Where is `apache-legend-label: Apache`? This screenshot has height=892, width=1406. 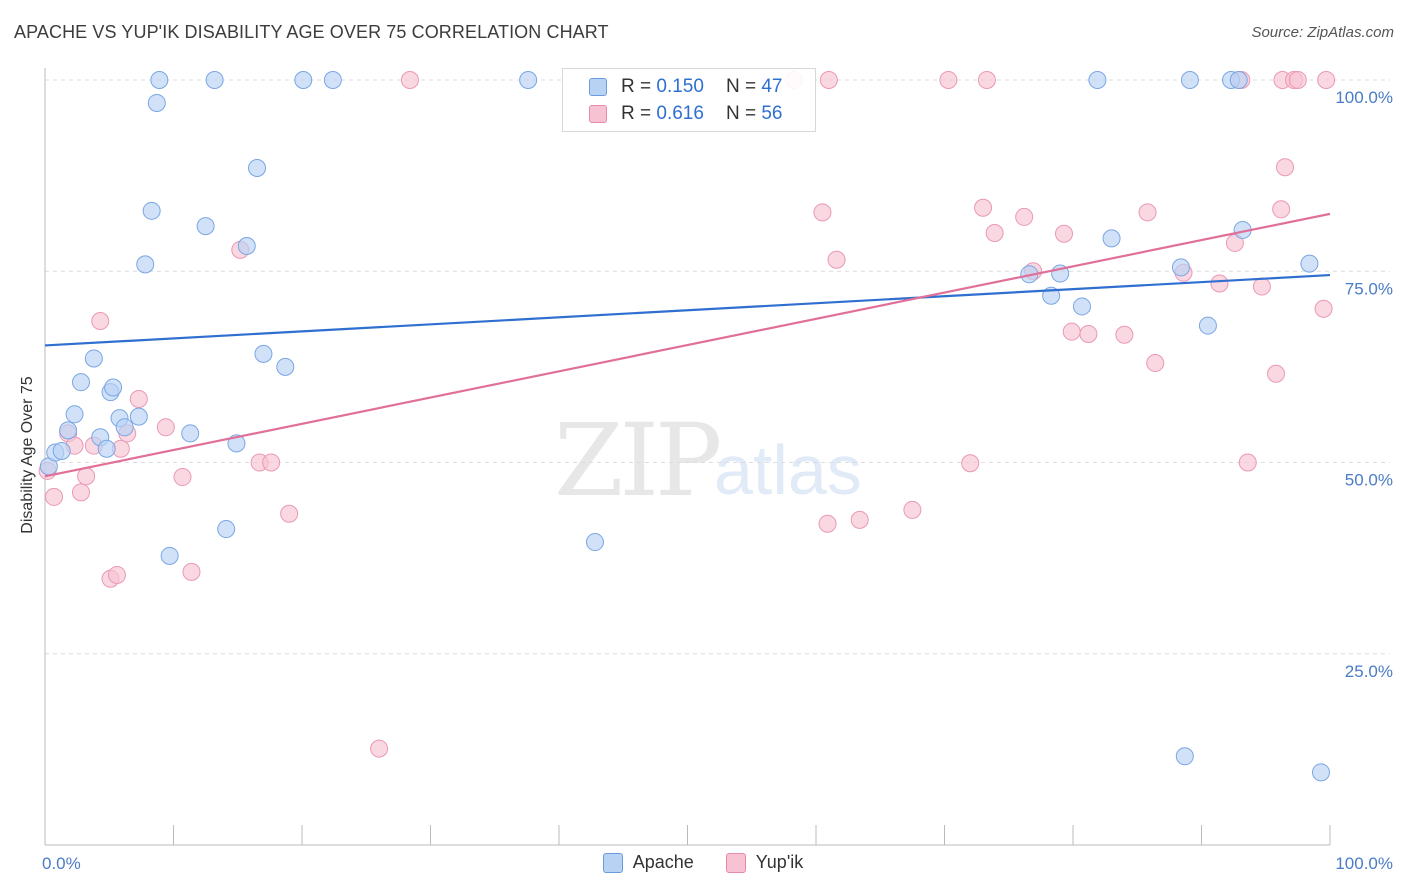 apache-legend-label: Apache is located at coordinates (663, 862).